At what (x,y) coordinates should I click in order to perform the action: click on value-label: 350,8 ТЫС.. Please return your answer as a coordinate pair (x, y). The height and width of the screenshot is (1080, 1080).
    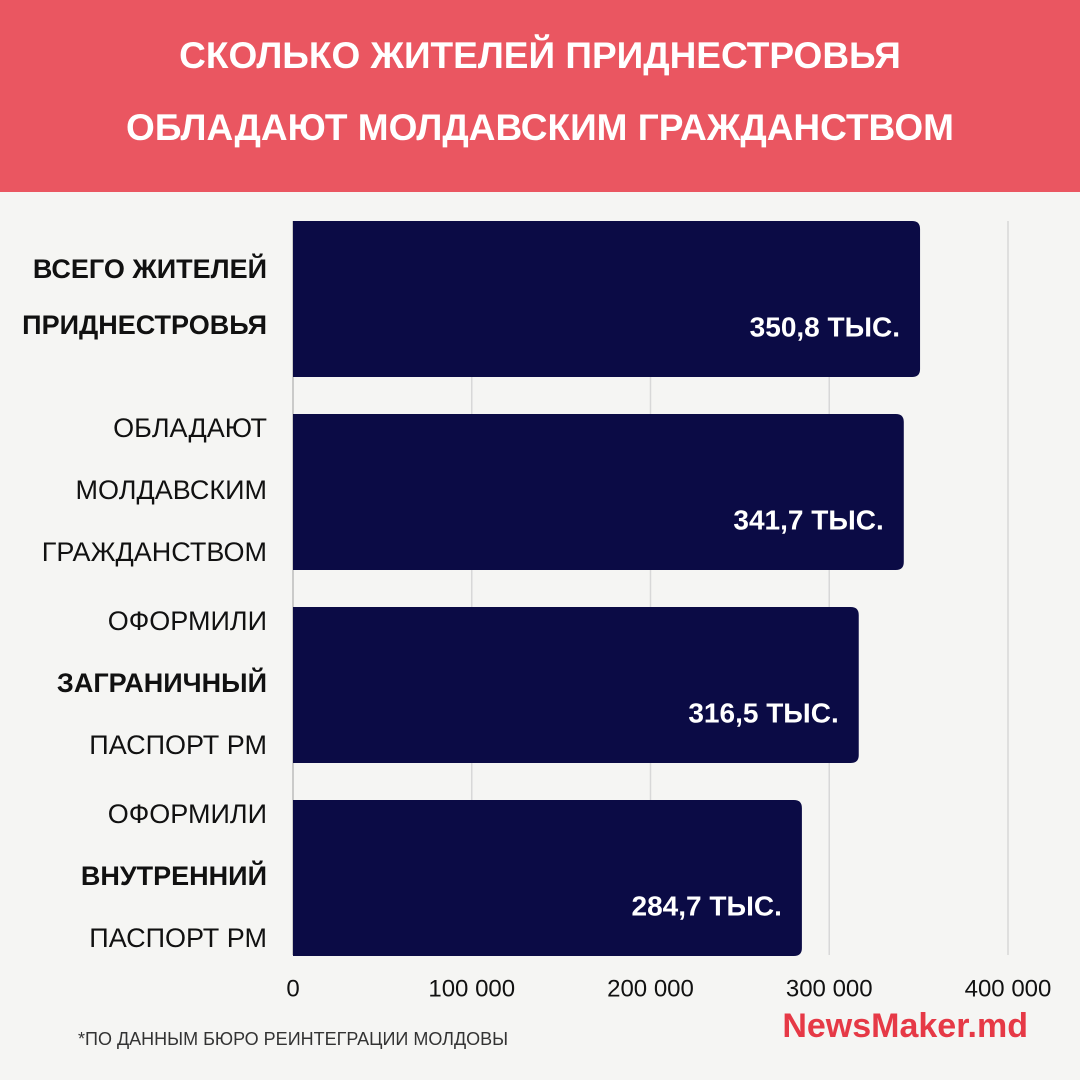
    Looking at the image, I should click on (825, 326).